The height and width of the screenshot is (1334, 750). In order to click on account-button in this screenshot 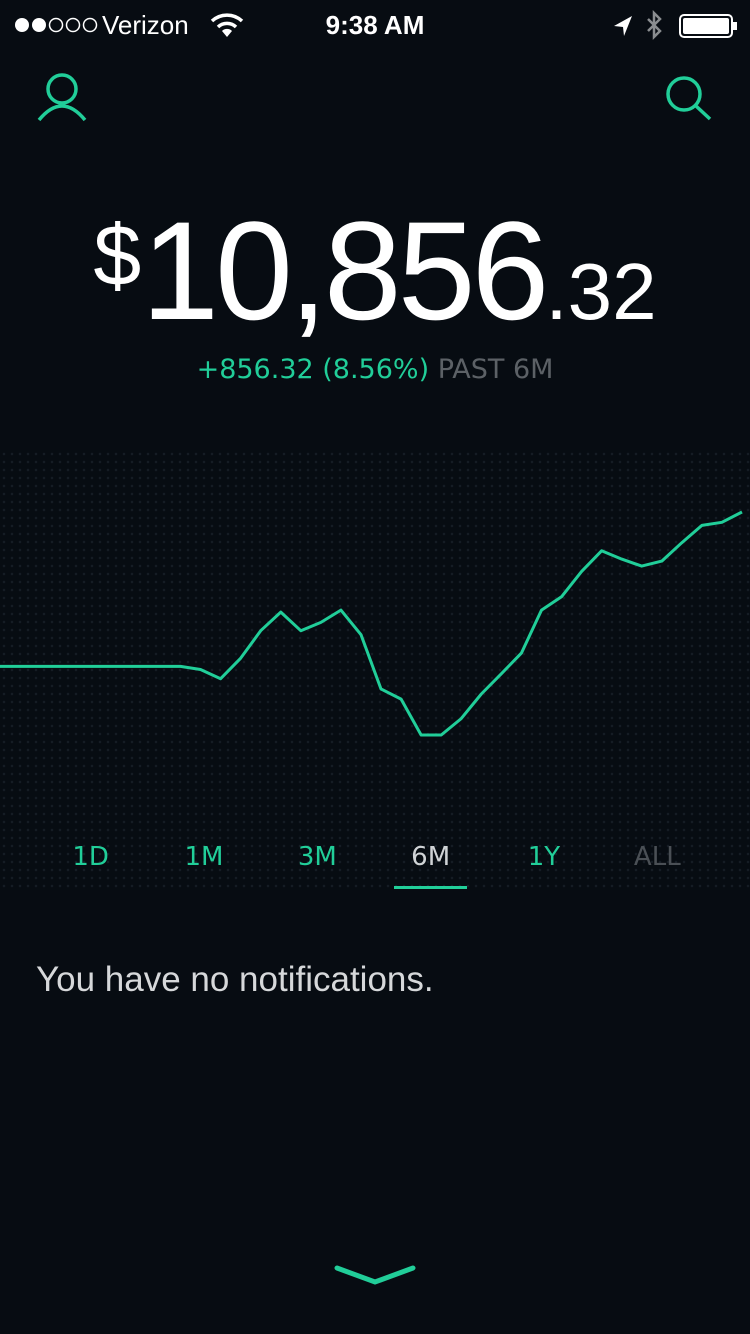, I will do `click(63, 98)`.